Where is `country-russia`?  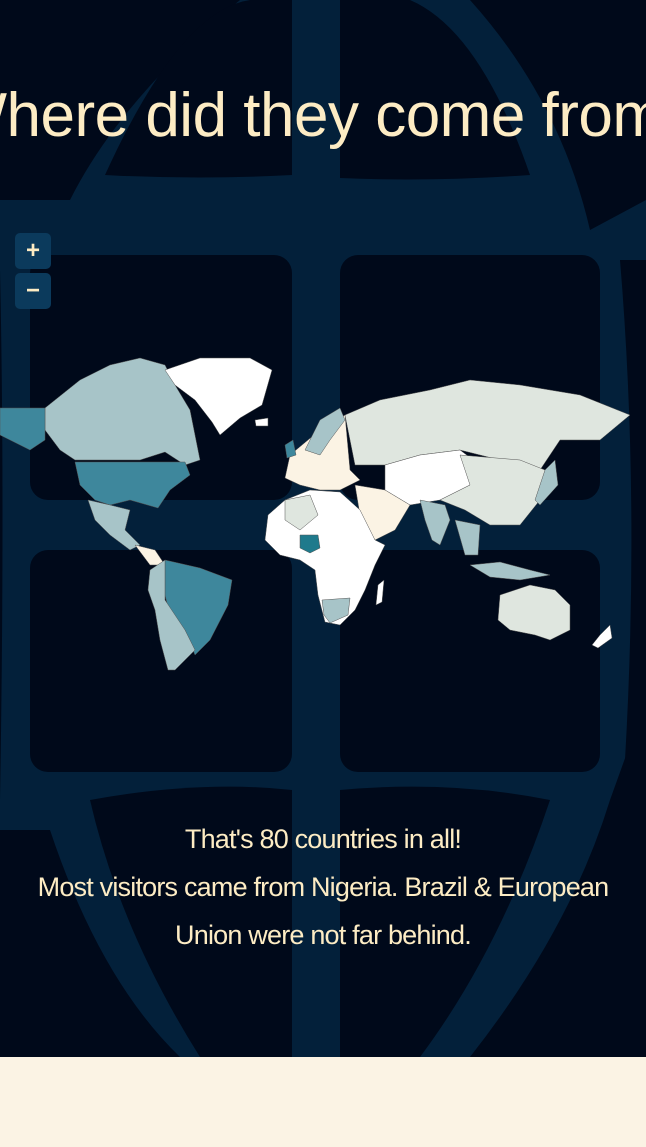
country-russia is located at coordinates (487, 425).